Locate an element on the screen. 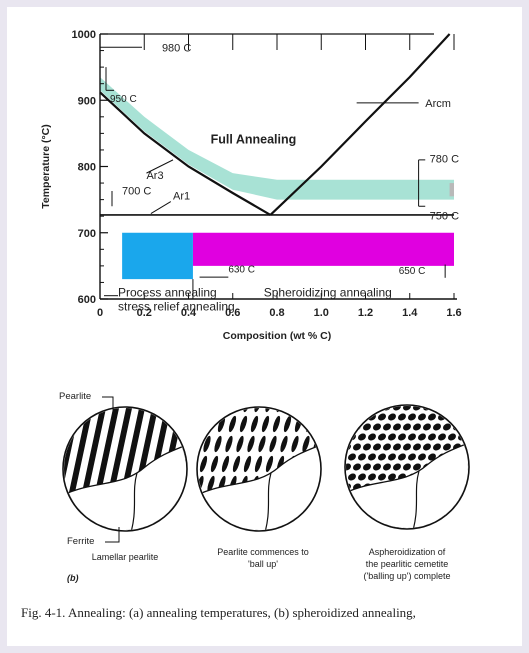 This screenshot has width=529, height=653. label-ar1: Ar1 is located at coordinates (181, 197).